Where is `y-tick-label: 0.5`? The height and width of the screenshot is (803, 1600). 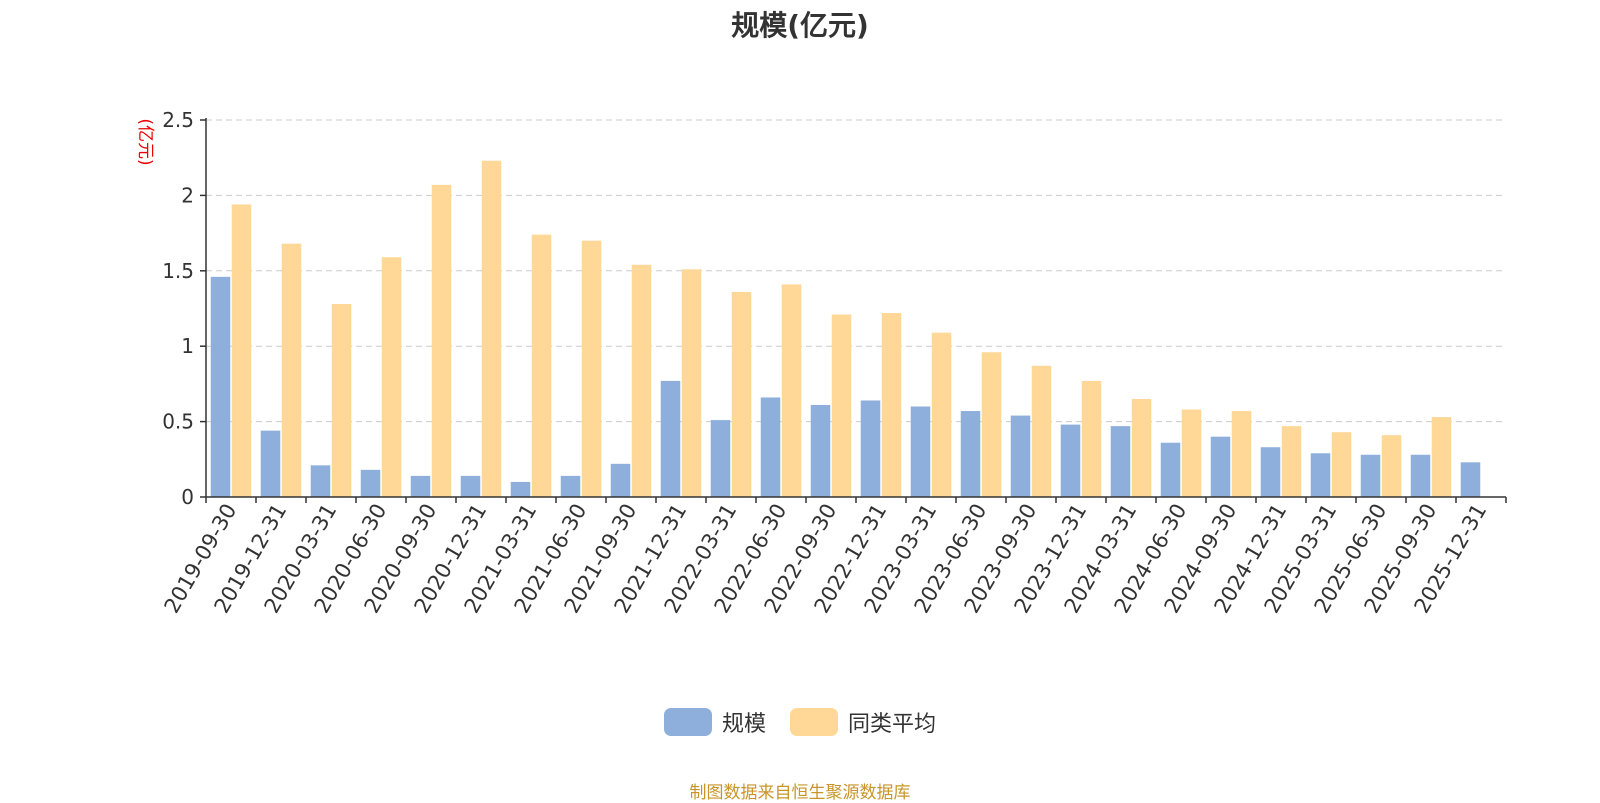 y-tick-label: 0.5 is located at coordinates (178, 422).